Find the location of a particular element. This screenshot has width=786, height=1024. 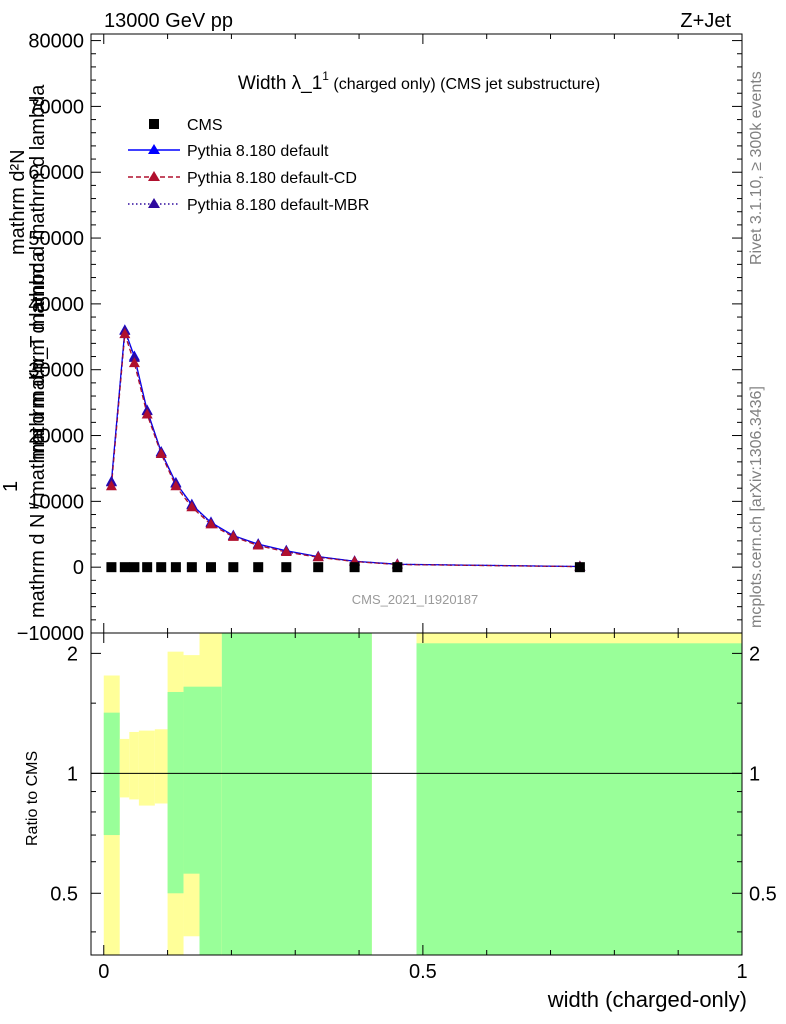

ratio-ytick-label-right: 0.5 is located at coordinates (763, 894).